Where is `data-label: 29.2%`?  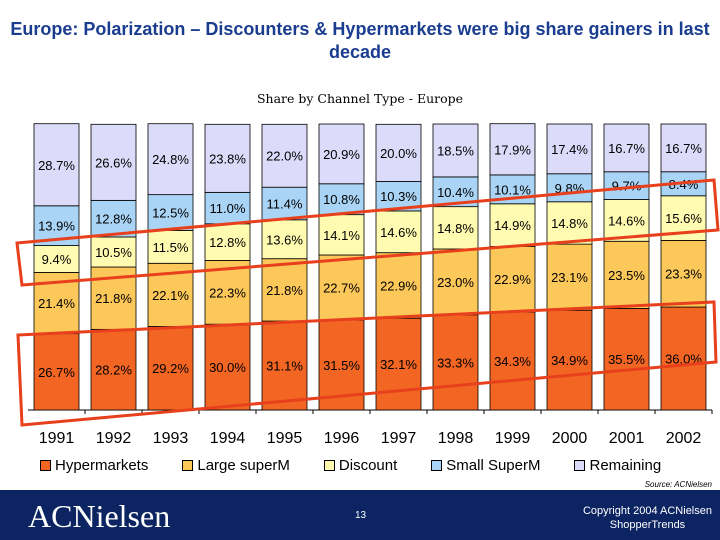
data-label: 29.2% is located at coordinates (170, 368).